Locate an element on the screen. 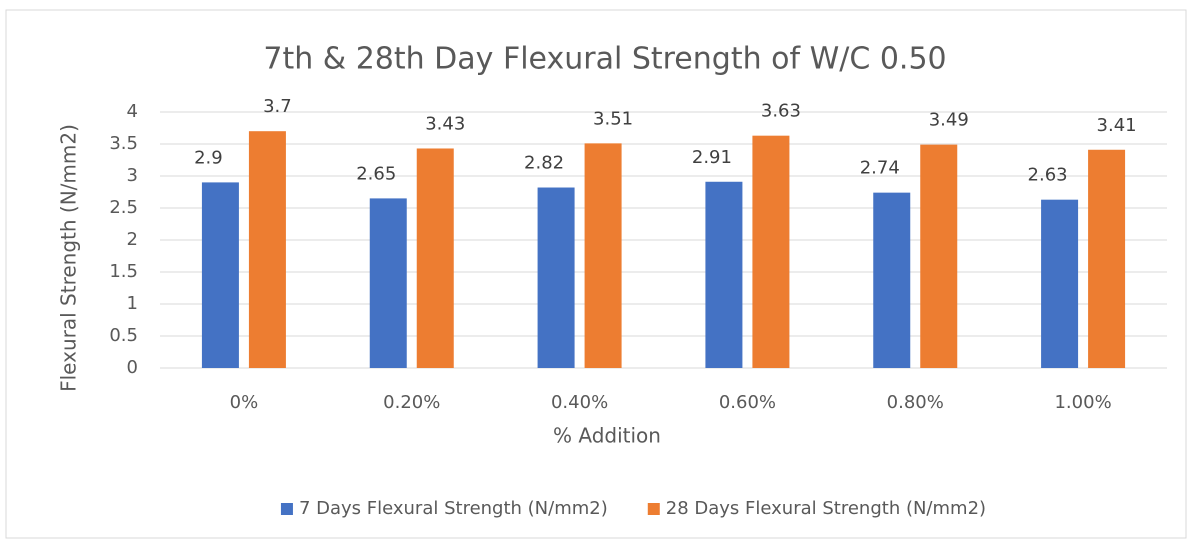 The image size is (1192, 542). value-label: 3.7 is located at coordinates (277, 106).